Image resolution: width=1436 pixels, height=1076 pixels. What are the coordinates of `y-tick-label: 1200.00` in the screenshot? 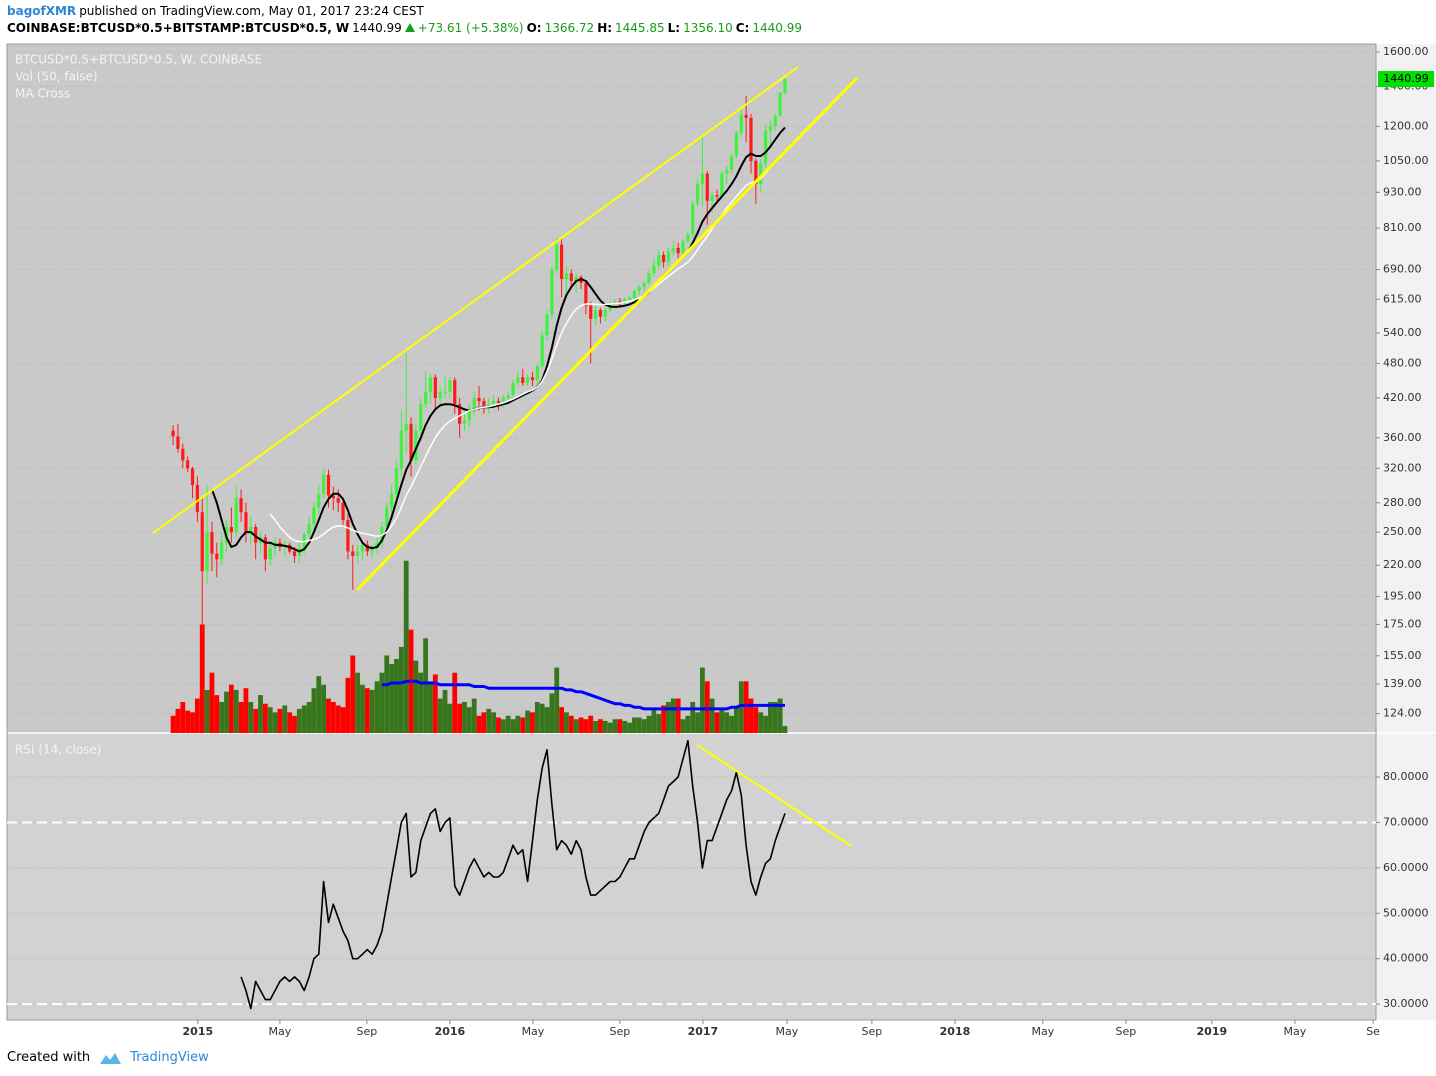 It's located at (1406, 125).